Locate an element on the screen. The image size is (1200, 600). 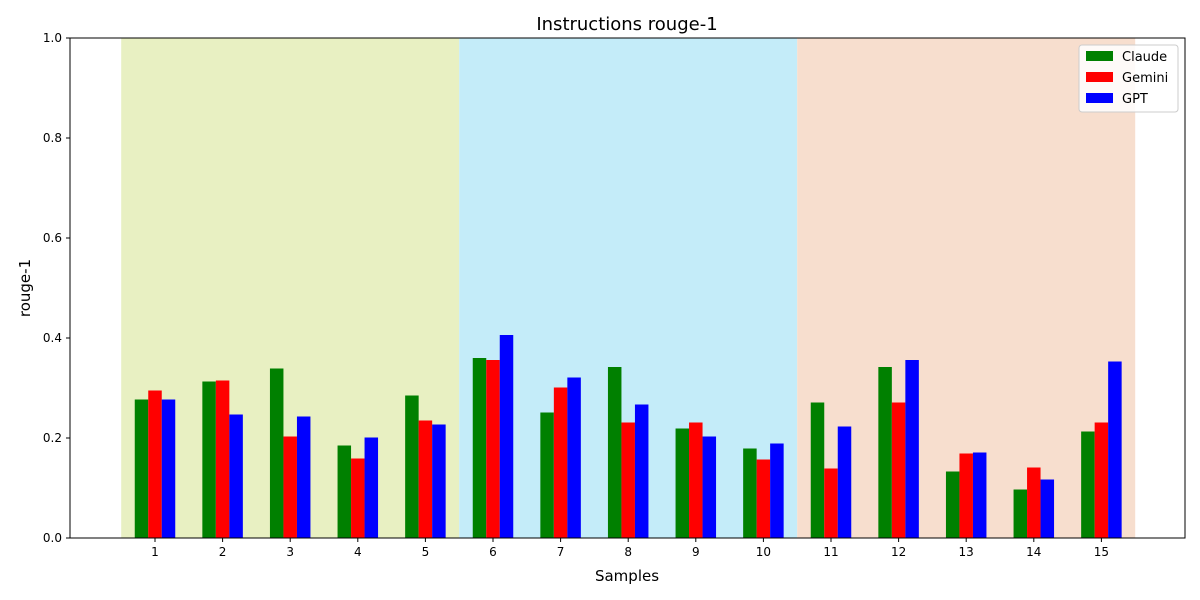
legend-swatch-gpt is located at coordinates (1099, 98).